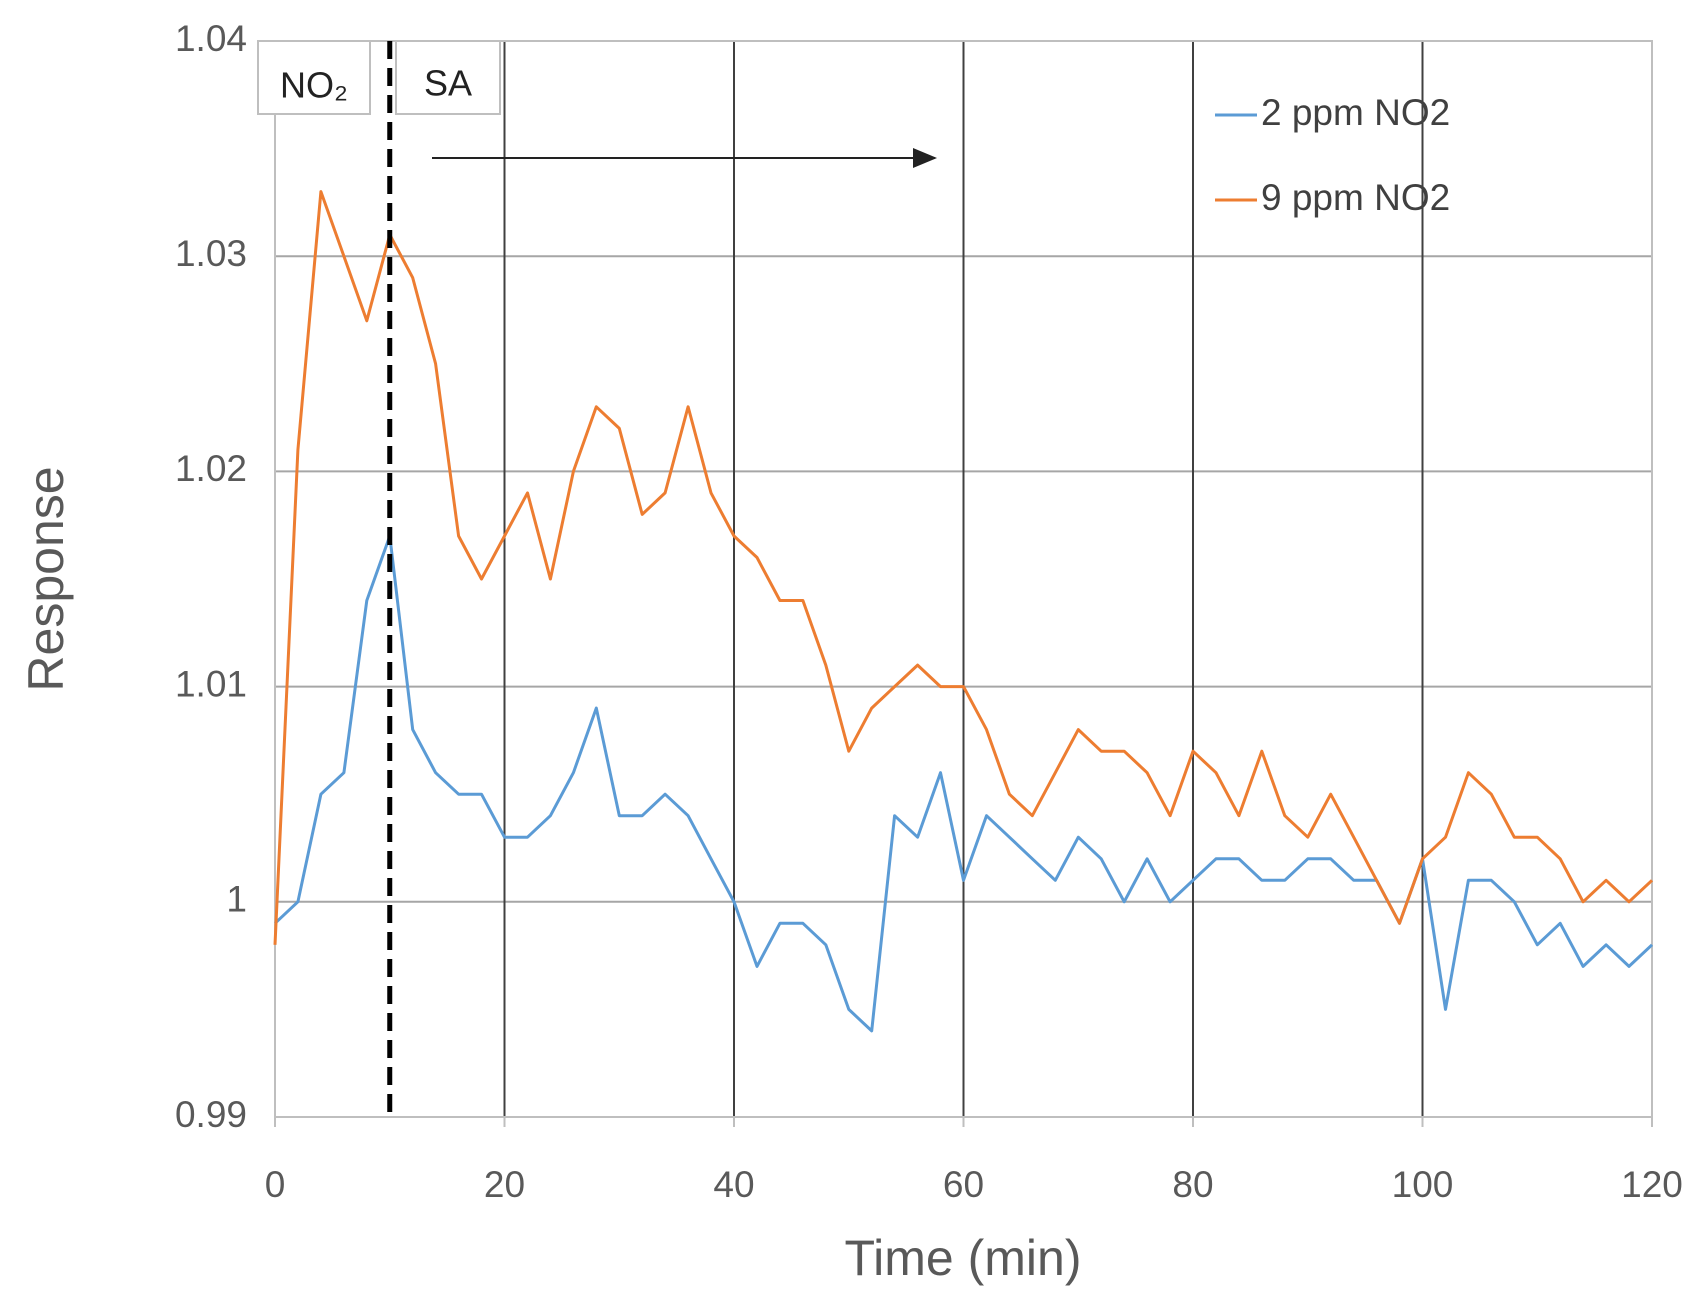 This screenshot has height=1309, width=1705. I want to click on x-tick-label: 0, so click(275, 1184).